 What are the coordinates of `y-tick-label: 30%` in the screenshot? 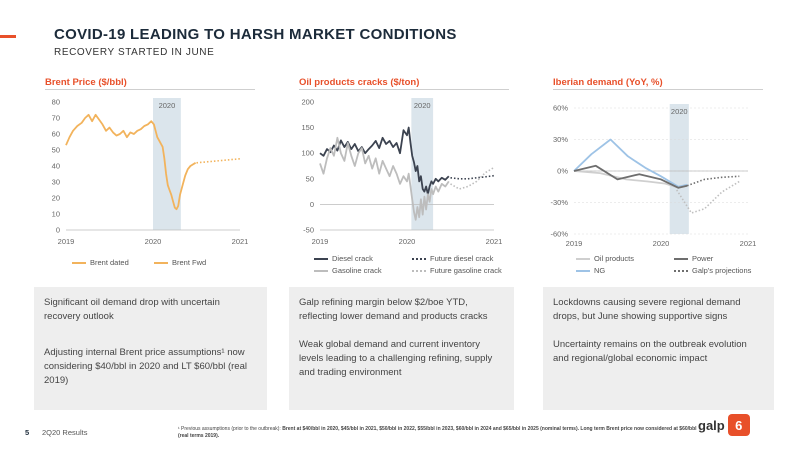 It's located at (560, 139).